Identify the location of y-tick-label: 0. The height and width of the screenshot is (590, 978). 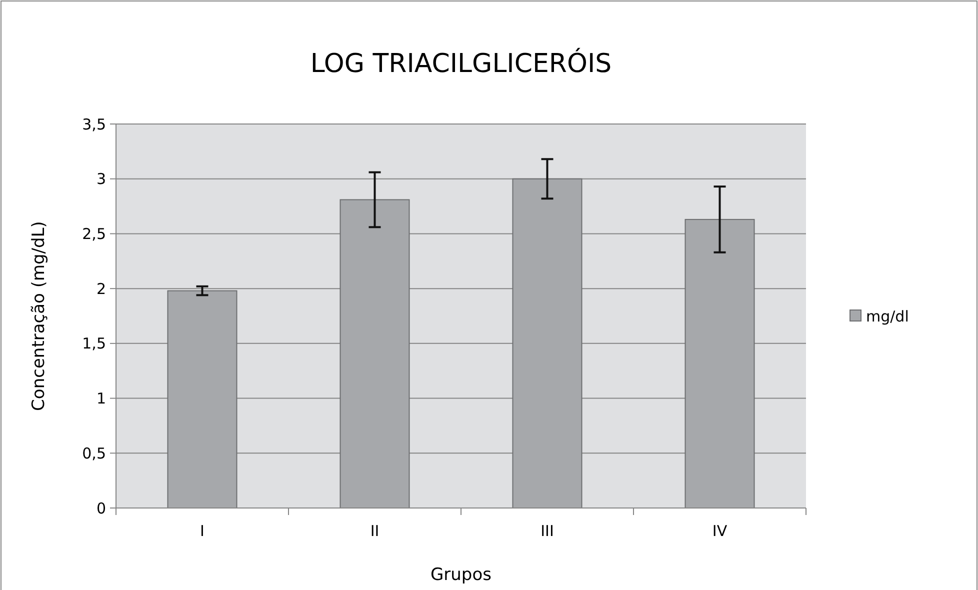
(101, 508).